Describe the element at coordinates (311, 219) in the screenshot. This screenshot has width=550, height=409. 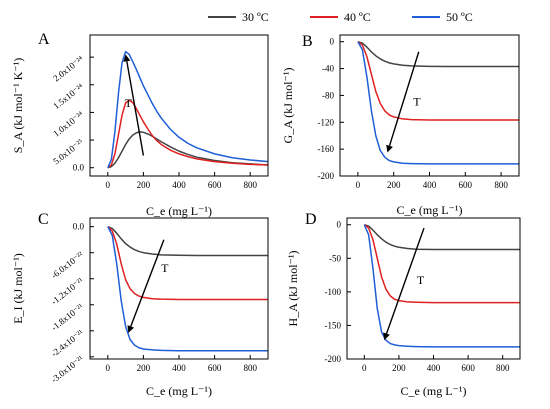
I see `panel-letter: D` at that location.